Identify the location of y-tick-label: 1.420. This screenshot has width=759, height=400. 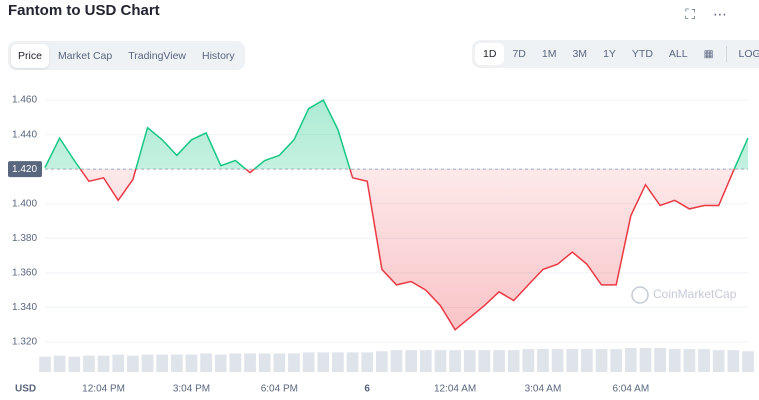
(24, 169).